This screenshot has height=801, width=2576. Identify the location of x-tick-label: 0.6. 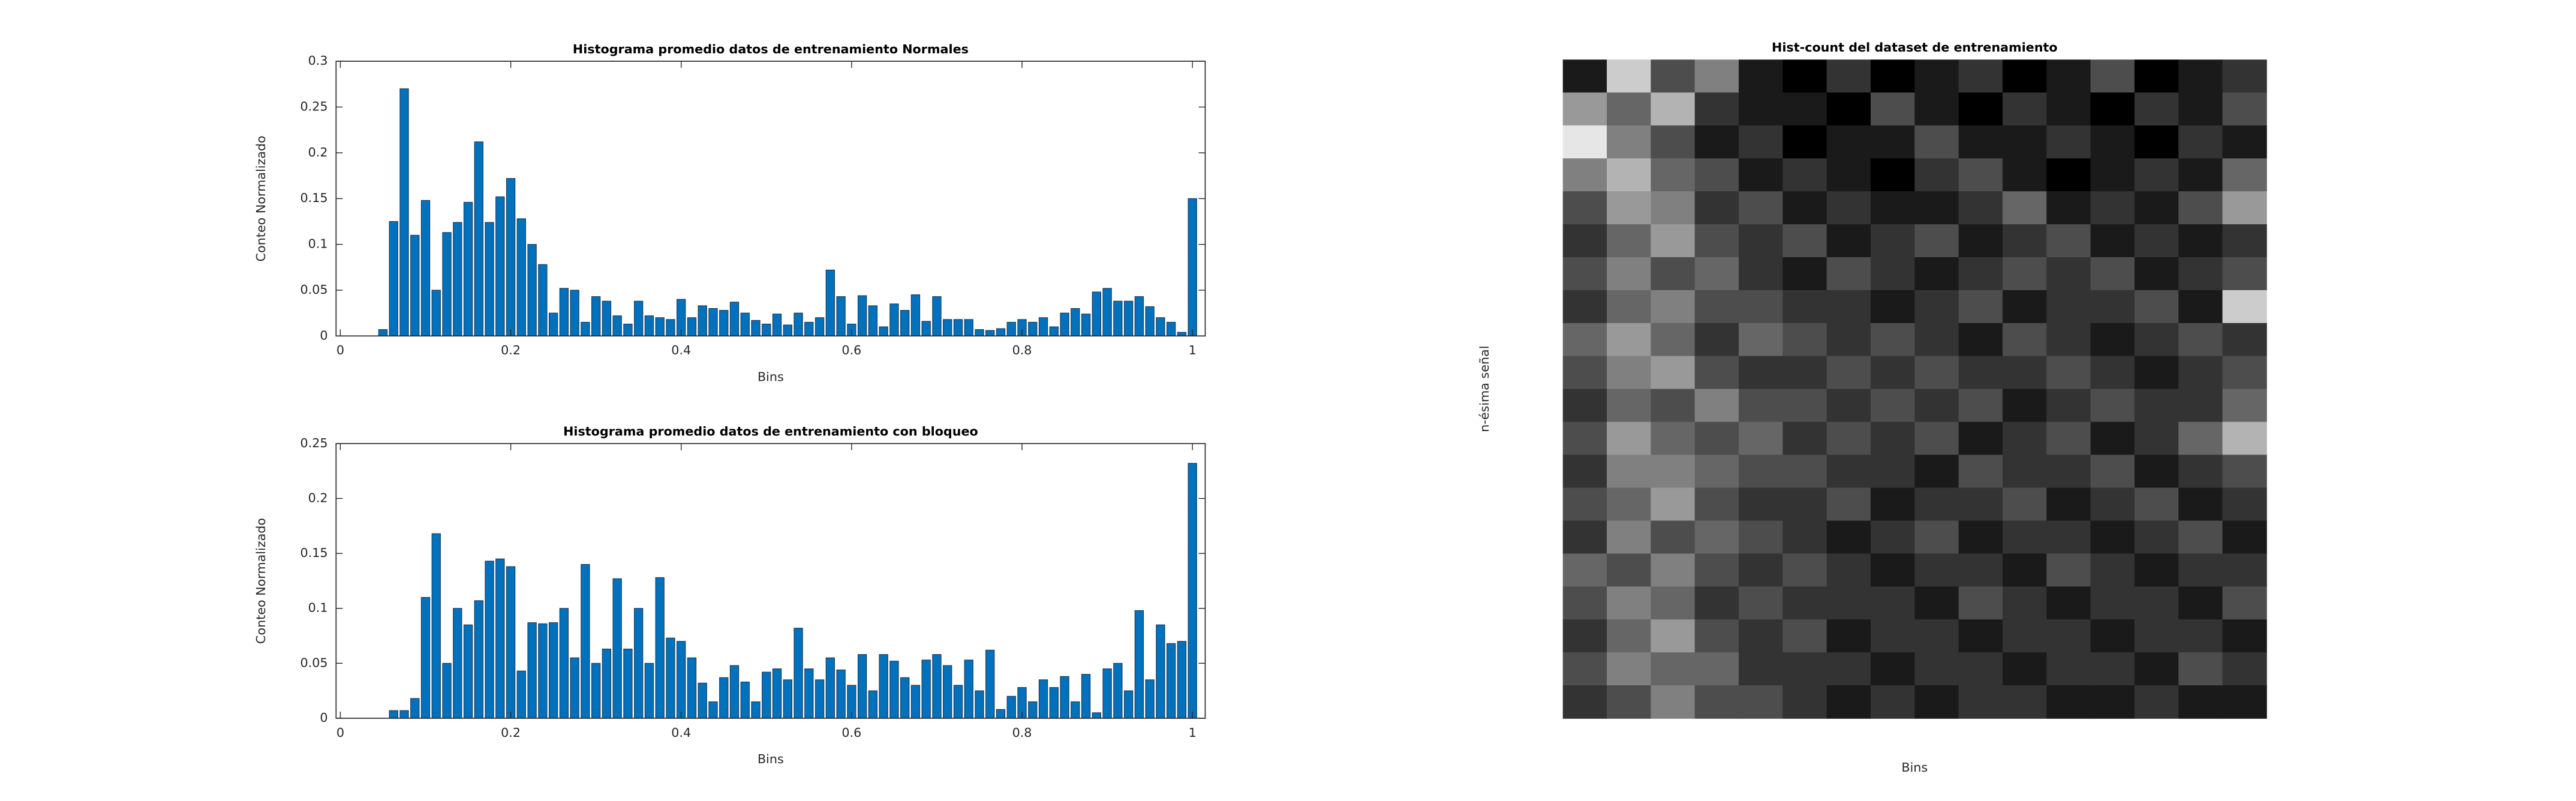
(851, 733).